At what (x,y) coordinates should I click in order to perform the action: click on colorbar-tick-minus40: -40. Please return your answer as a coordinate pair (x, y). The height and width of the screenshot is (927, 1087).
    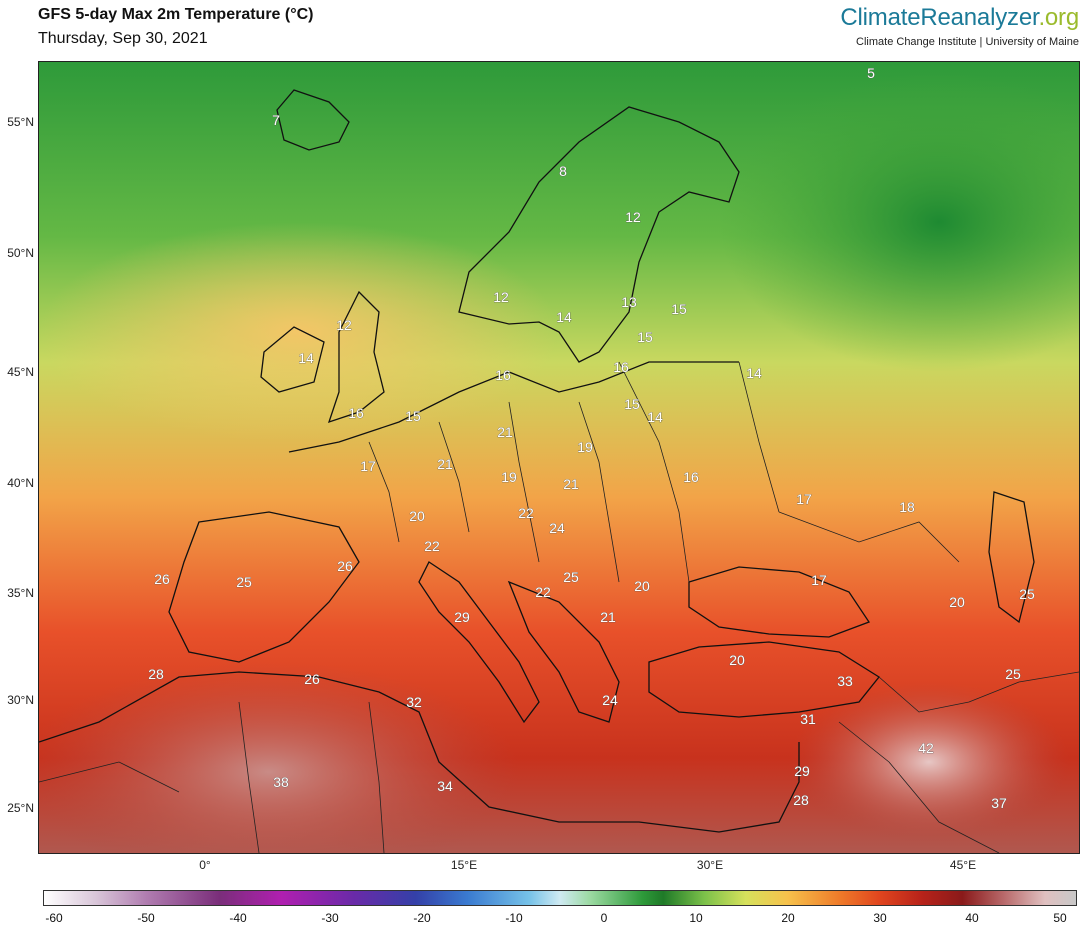
    Looking at the image, I should click on (238, 918).